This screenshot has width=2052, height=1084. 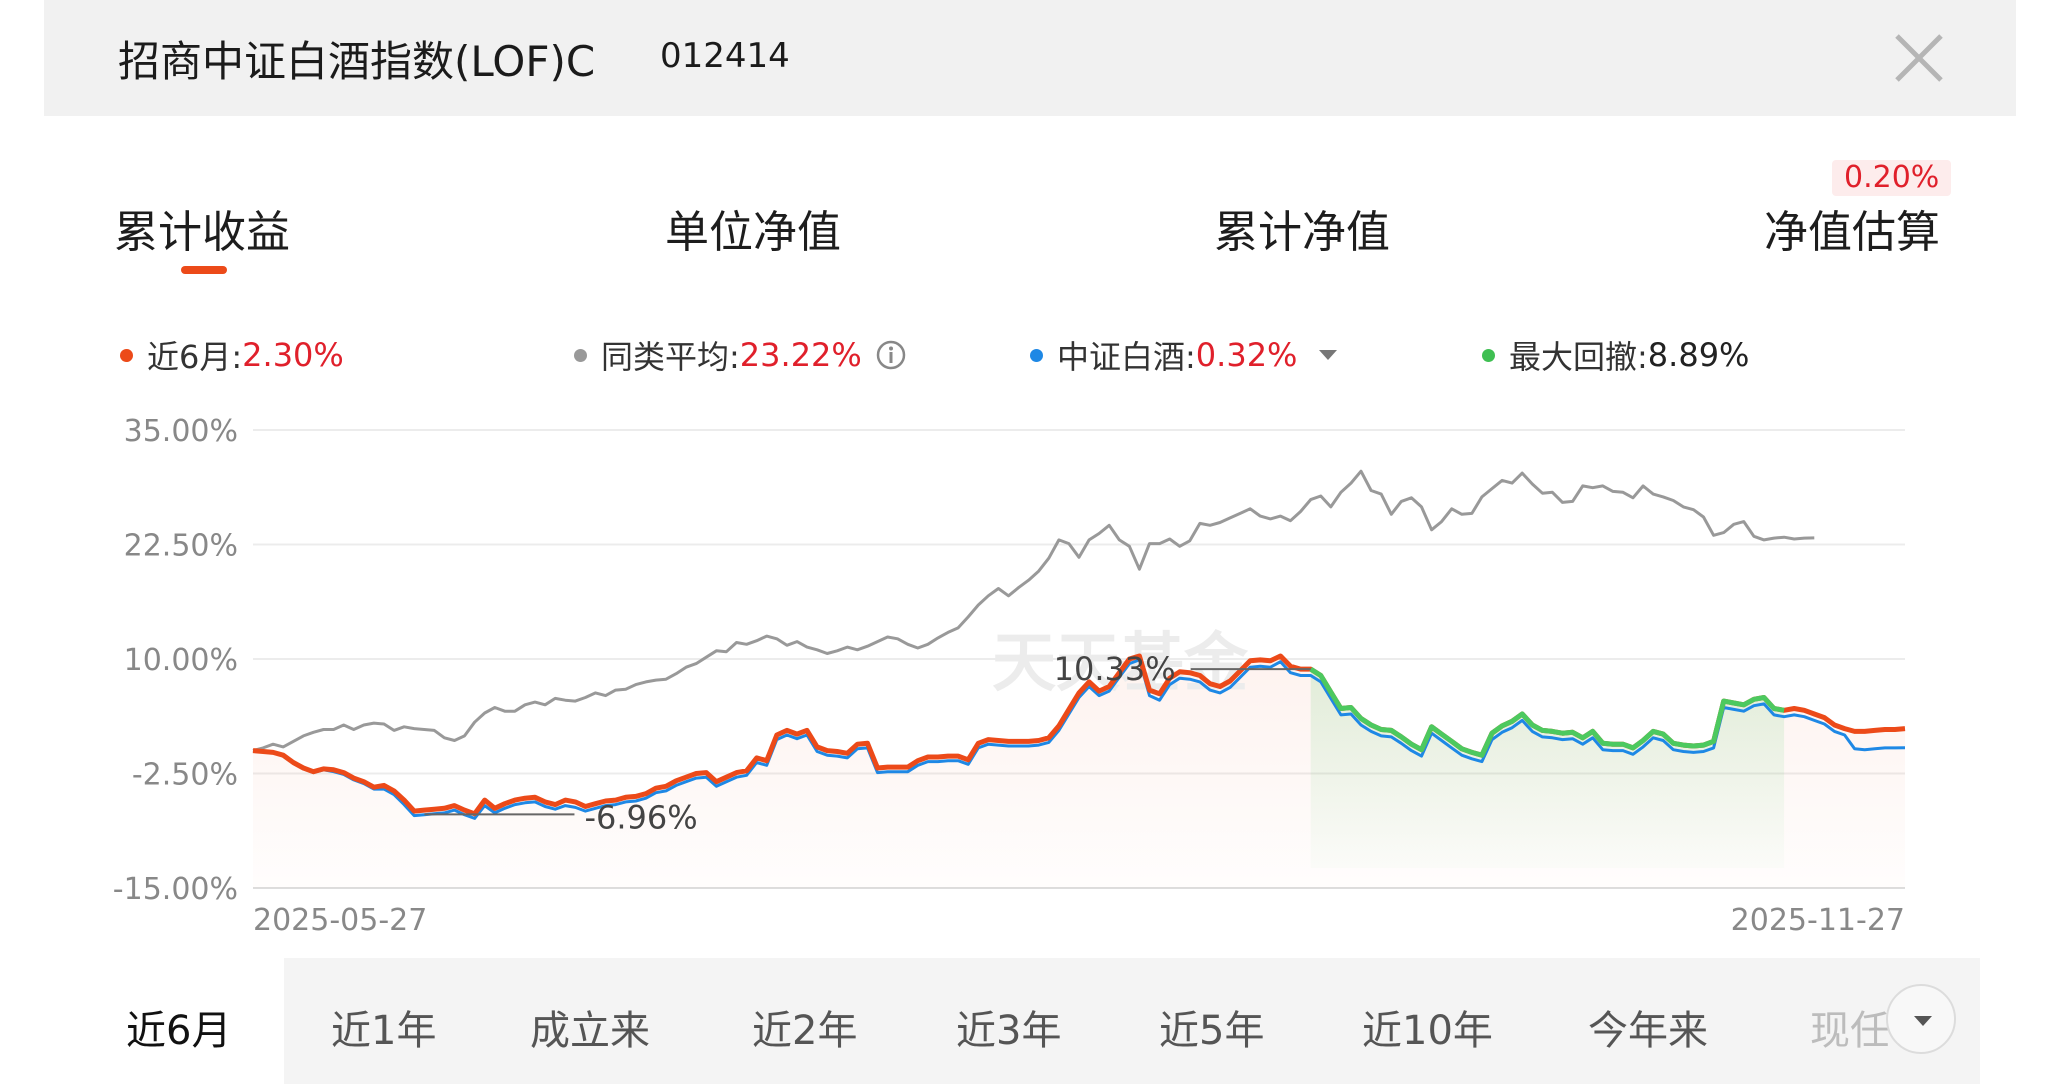 What do you see at coordinates (202, 232) in the screenshot?
I see `tab-cumulative-return: 累计收益` at bounding box center [202, 232].